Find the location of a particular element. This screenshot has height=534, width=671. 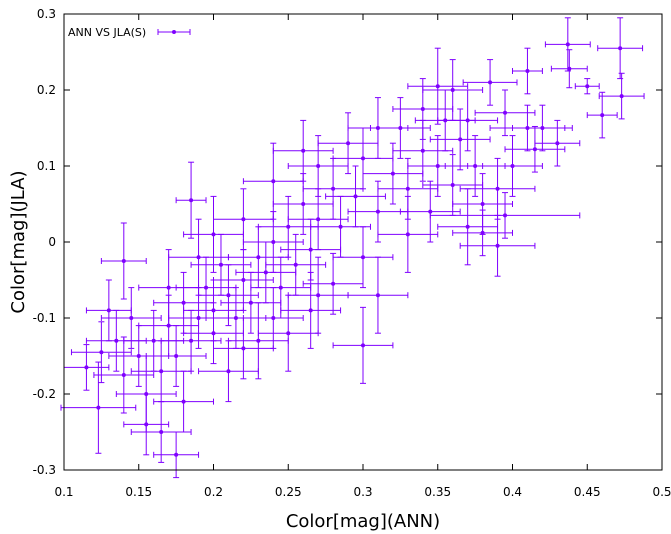

y-tick-label: 0.3 is located at coordinates (46, 14).